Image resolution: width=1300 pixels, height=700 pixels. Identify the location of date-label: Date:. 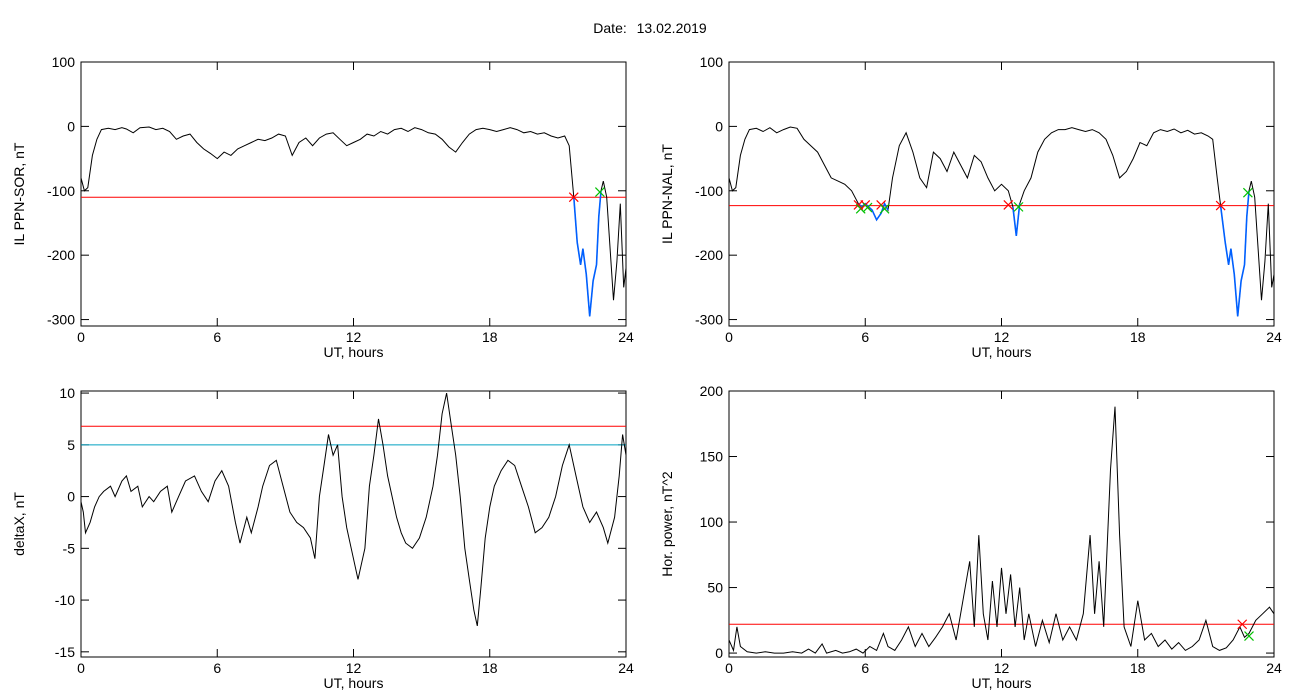
(610, 28).